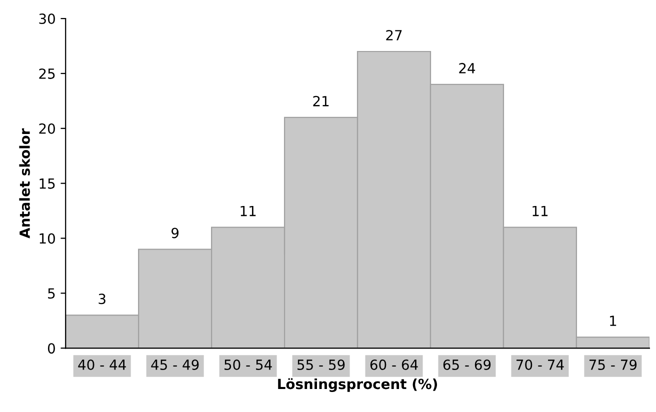  Describe the element at coordinates (248, 364) in the screenshot. I see `x-tick-label: 50 - 54` at that location.